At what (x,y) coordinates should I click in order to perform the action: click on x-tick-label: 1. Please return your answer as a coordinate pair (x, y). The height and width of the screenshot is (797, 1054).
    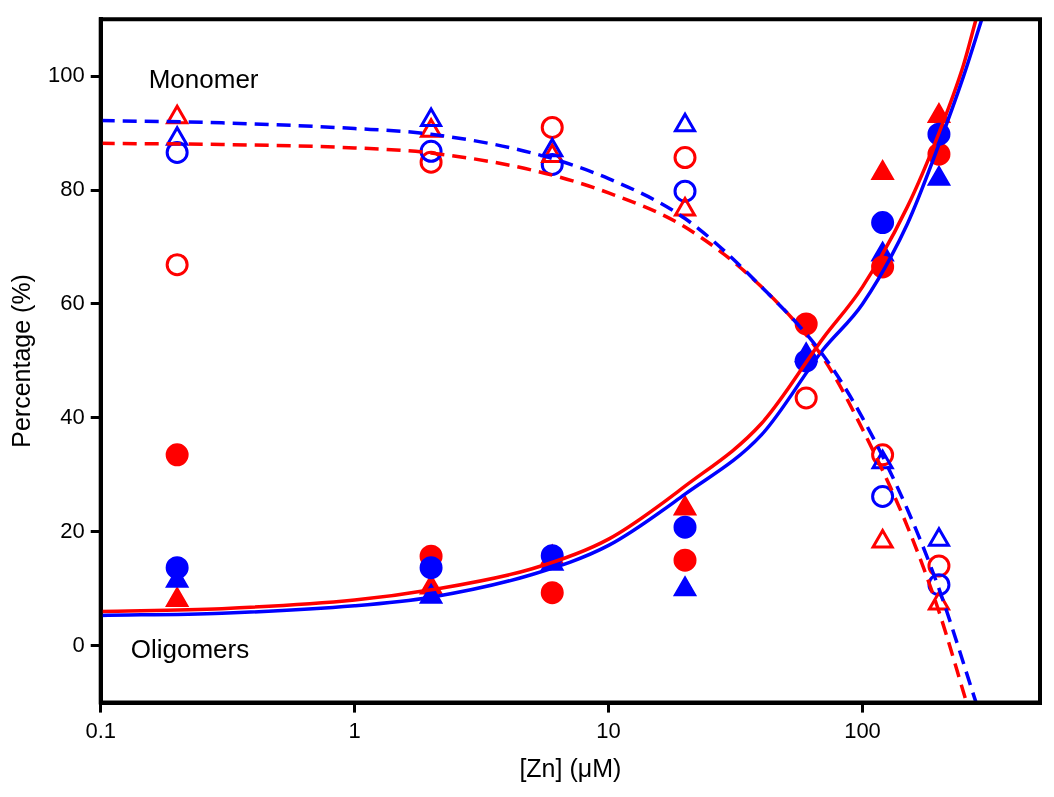
    Looking at the image, I should click on (354, 730).